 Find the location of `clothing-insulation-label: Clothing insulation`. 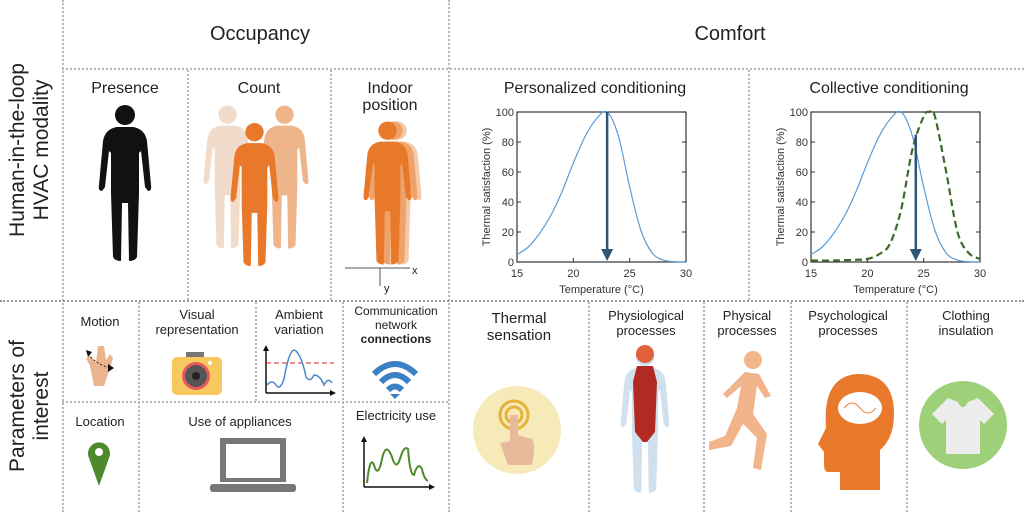

clothing-insulation-label: Clothing insulation is located at coordinates (966, 323).